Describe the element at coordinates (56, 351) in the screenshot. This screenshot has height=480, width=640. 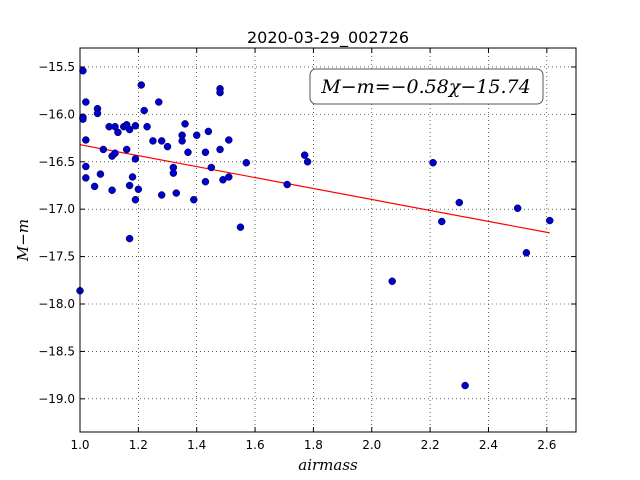
I see `y-tick-label: −18.5` at that location.